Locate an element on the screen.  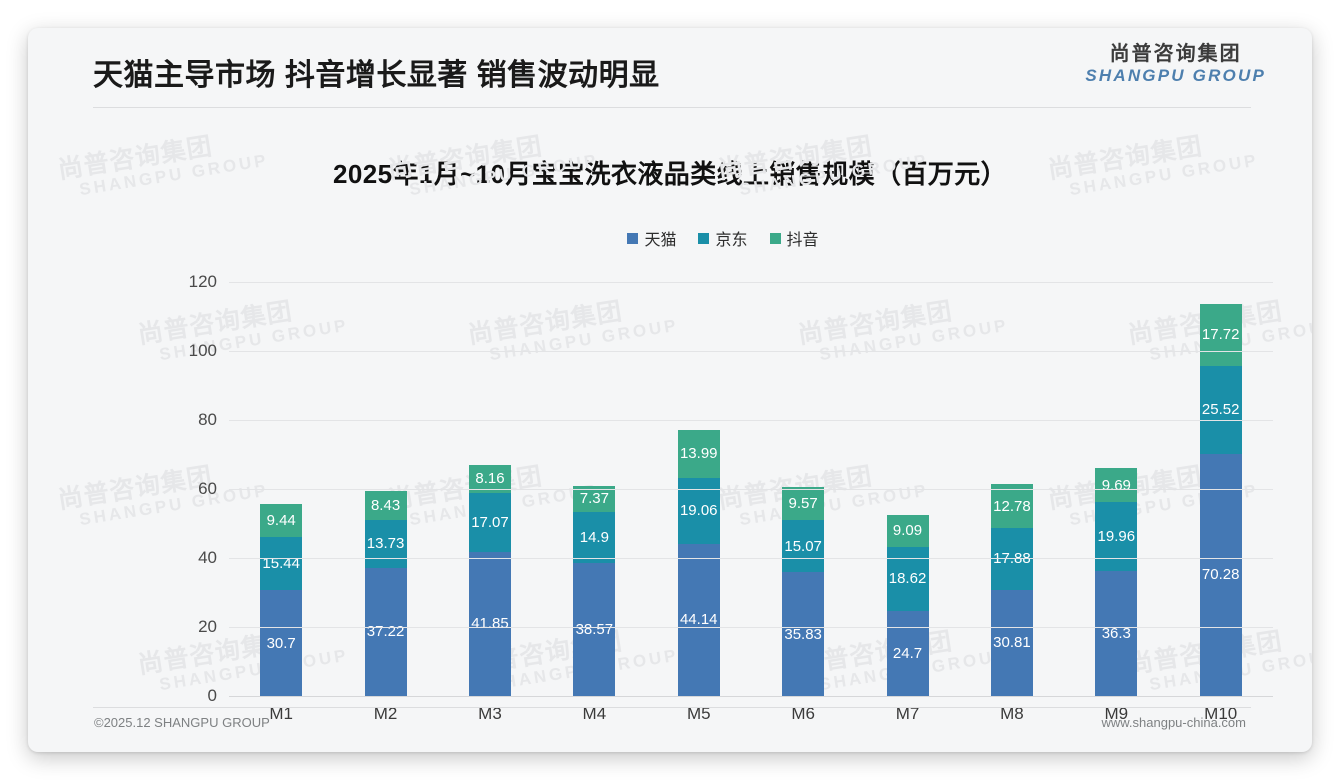
footer-divider is located at coordinates (672, 707).